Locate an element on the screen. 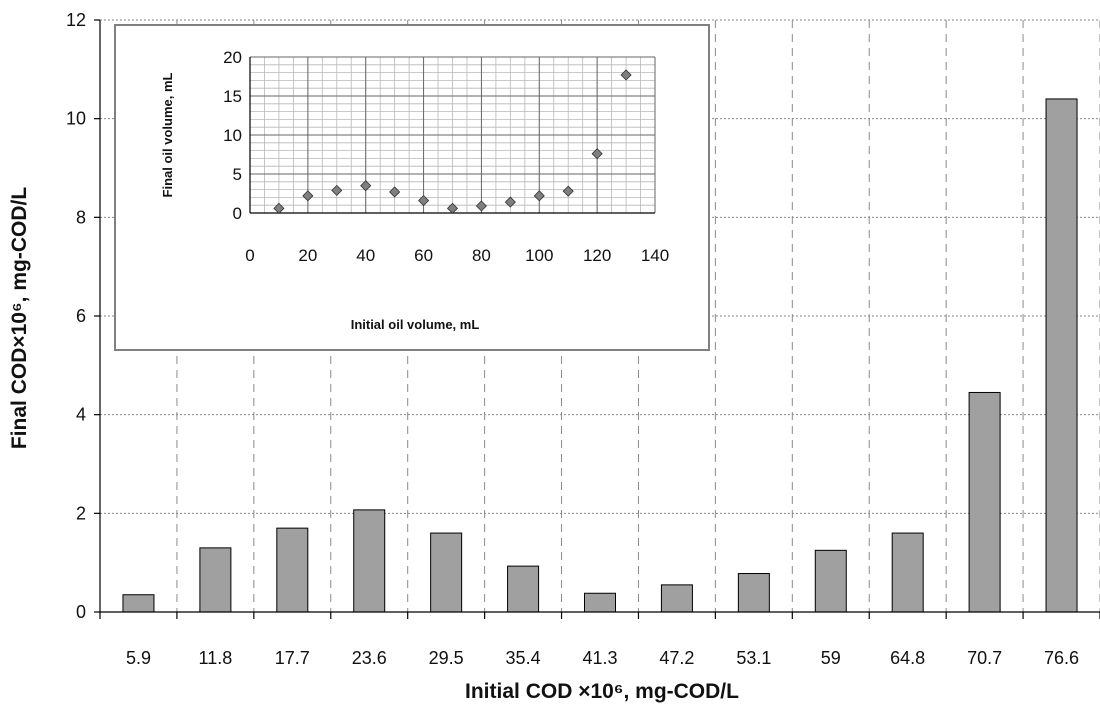  main-x-axis-title: Initial COD ×10⁶, mg-COD/L is located at coordinates (602, 691).